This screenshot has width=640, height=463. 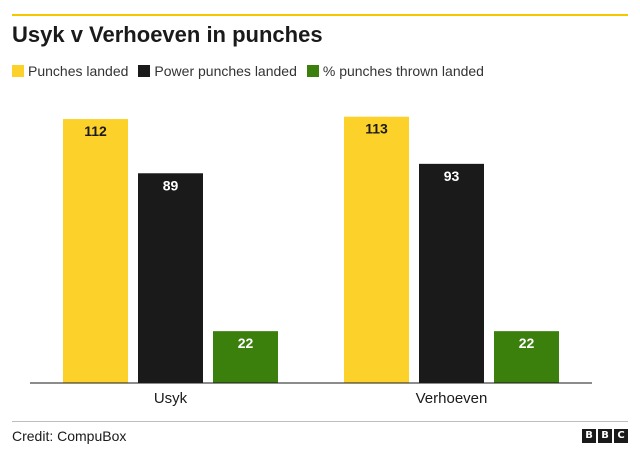 What do you see at coordinates (171, 398) in the screenshot?
I see `x-tick-label: Usyk` at bounding box center [171, 398].